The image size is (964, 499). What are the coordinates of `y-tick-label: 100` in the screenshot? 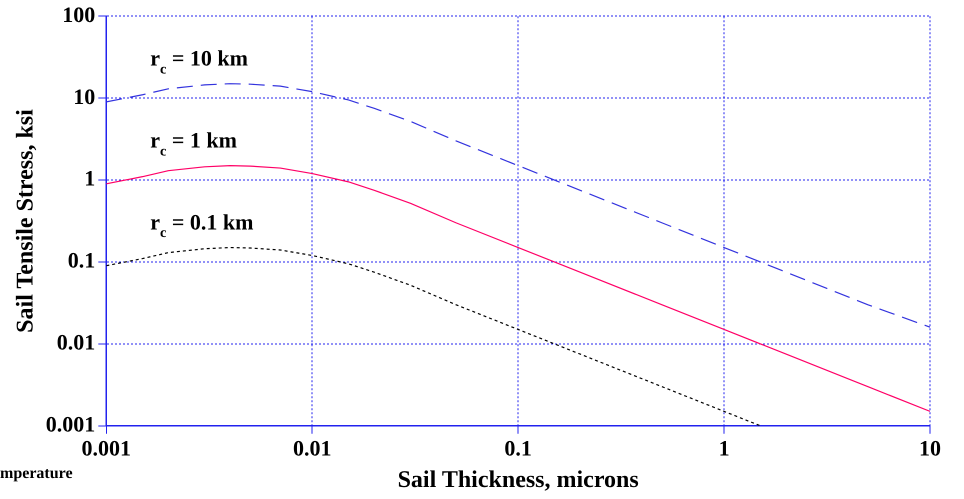 It's located at (79, 14).